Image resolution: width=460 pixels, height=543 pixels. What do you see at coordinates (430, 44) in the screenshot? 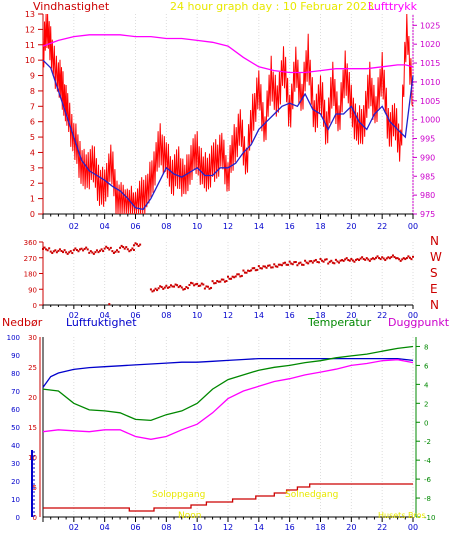
I see `y-right-tick-label: 1020` at bounding box center [430, 44].